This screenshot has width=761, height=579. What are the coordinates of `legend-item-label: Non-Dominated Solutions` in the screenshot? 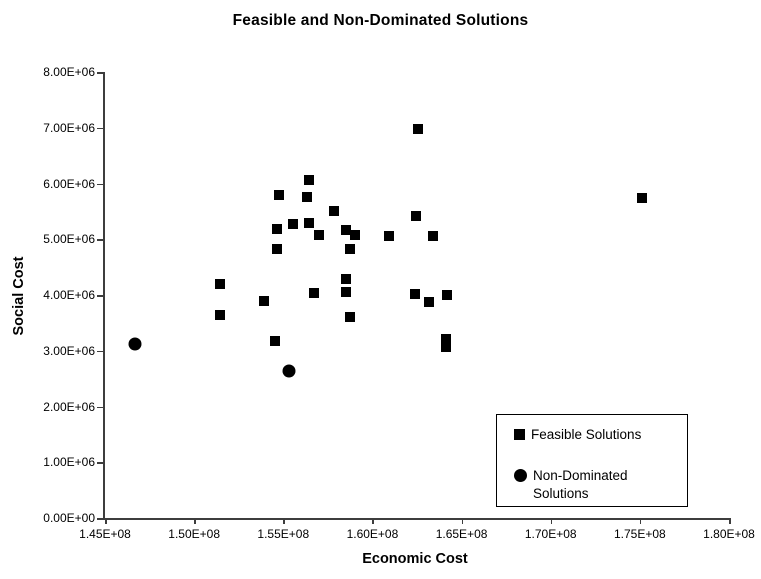 It's located at (580, 484).